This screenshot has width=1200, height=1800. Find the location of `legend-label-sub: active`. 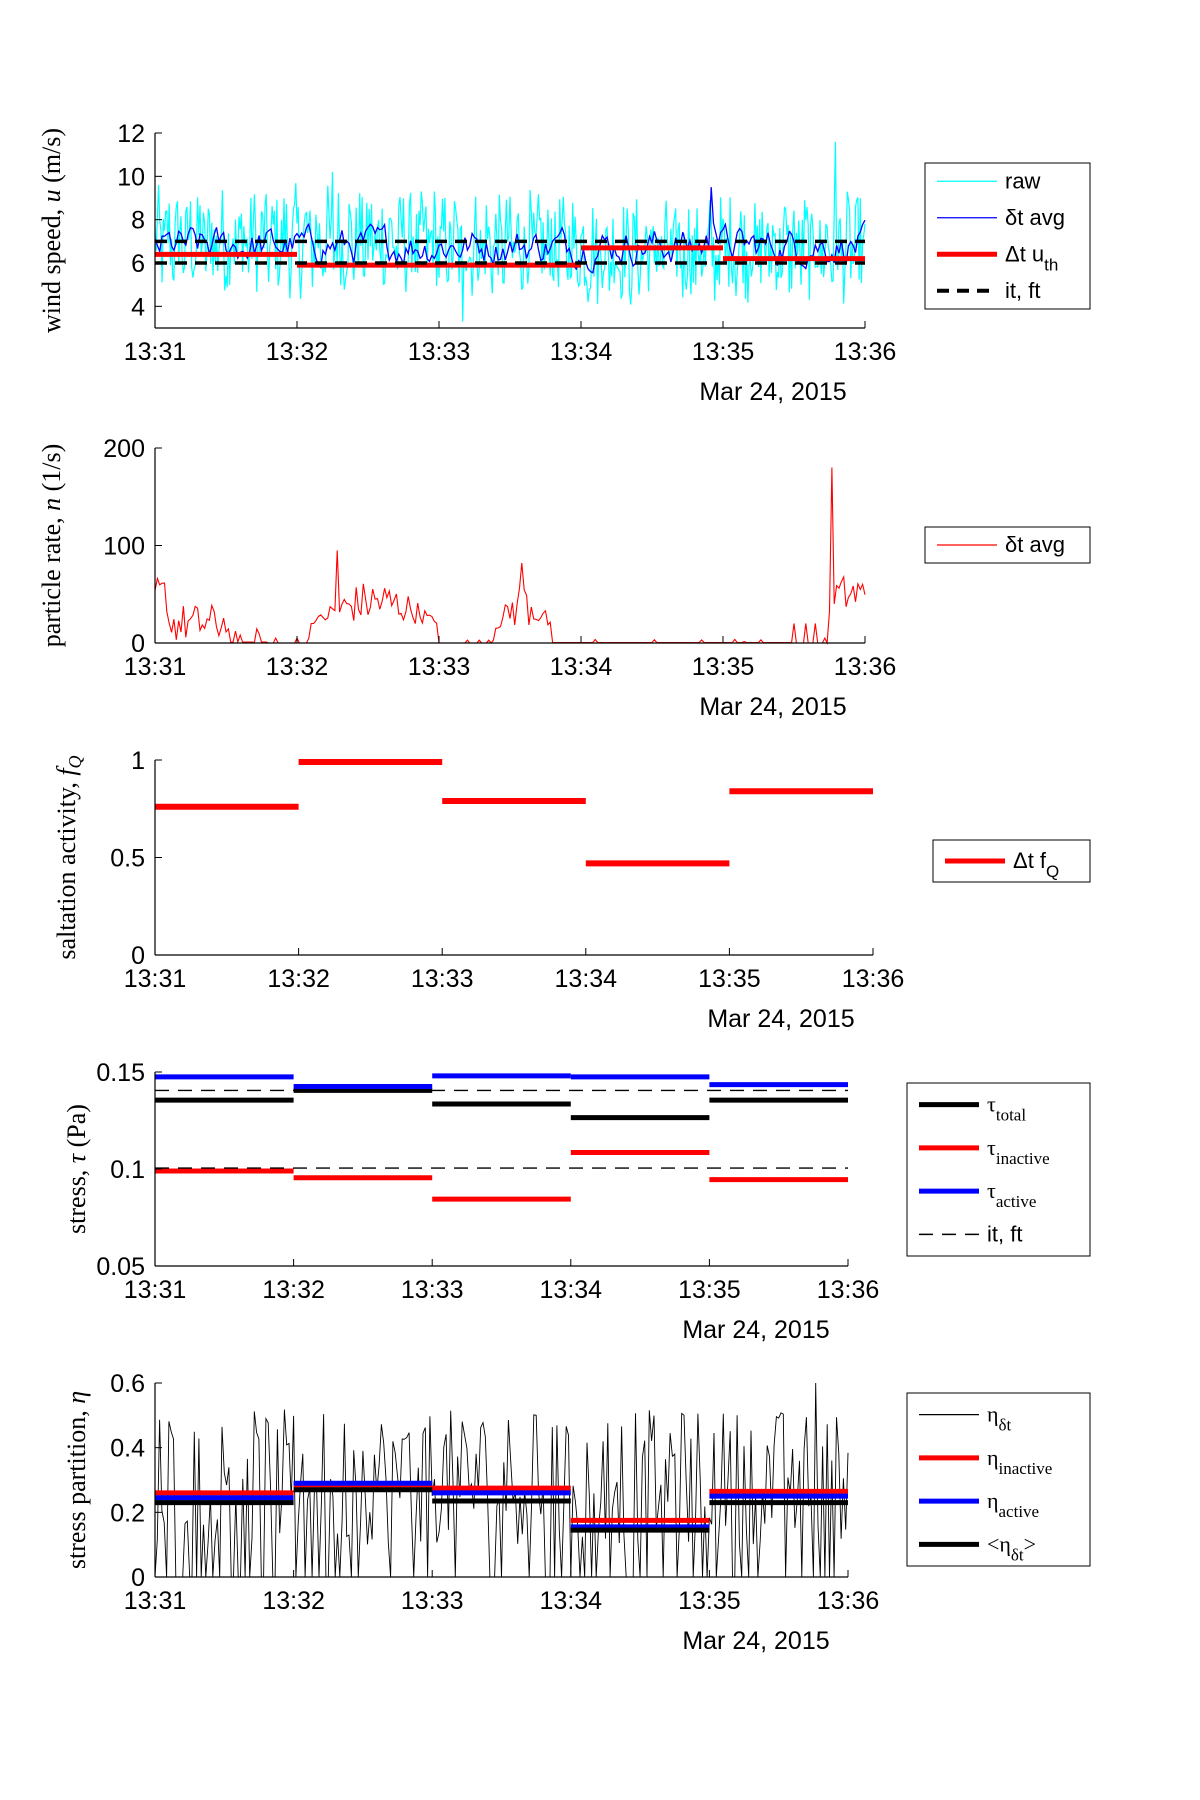

legend-label-sub: active is located at coordinates (1019, 1511).